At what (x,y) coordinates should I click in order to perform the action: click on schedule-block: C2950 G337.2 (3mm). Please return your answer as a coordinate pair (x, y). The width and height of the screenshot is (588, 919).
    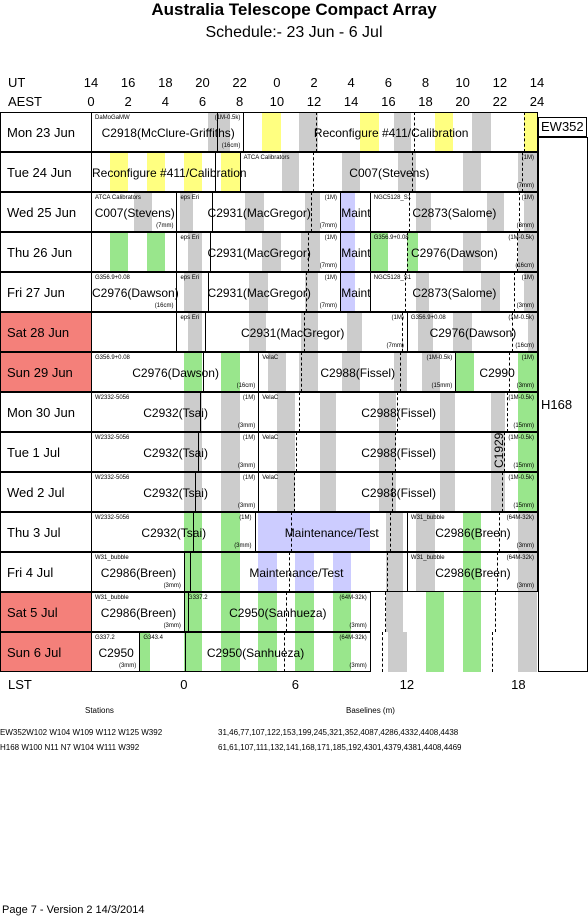
    Looking at the image, I should click on (116, 652).